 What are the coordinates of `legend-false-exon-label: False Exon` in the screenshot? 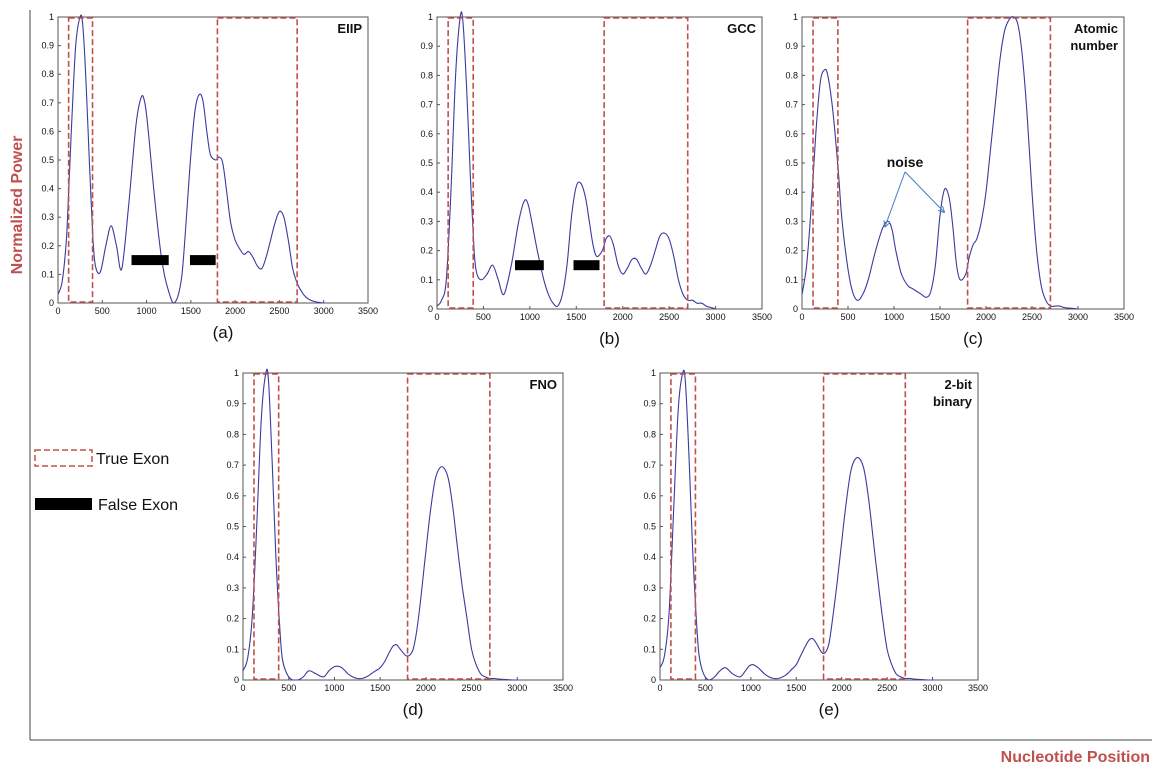 It's located at (138, 505).